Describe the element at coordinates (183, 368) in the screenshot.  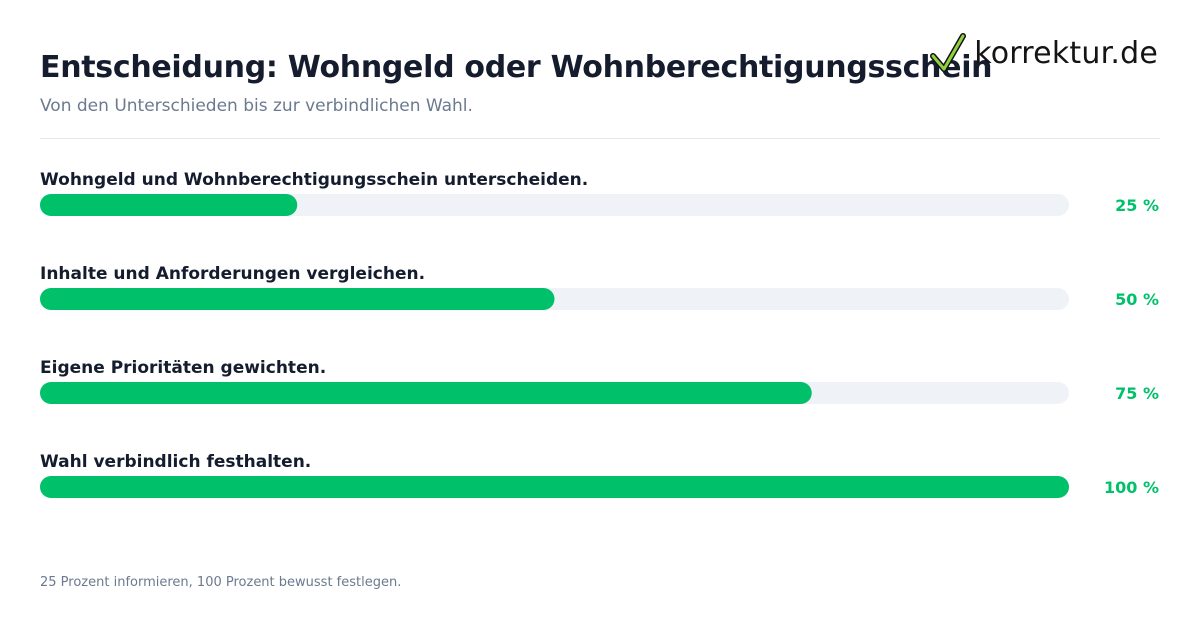
I see `bar-label: Eigene Prioritäten gewichten.` at that location.